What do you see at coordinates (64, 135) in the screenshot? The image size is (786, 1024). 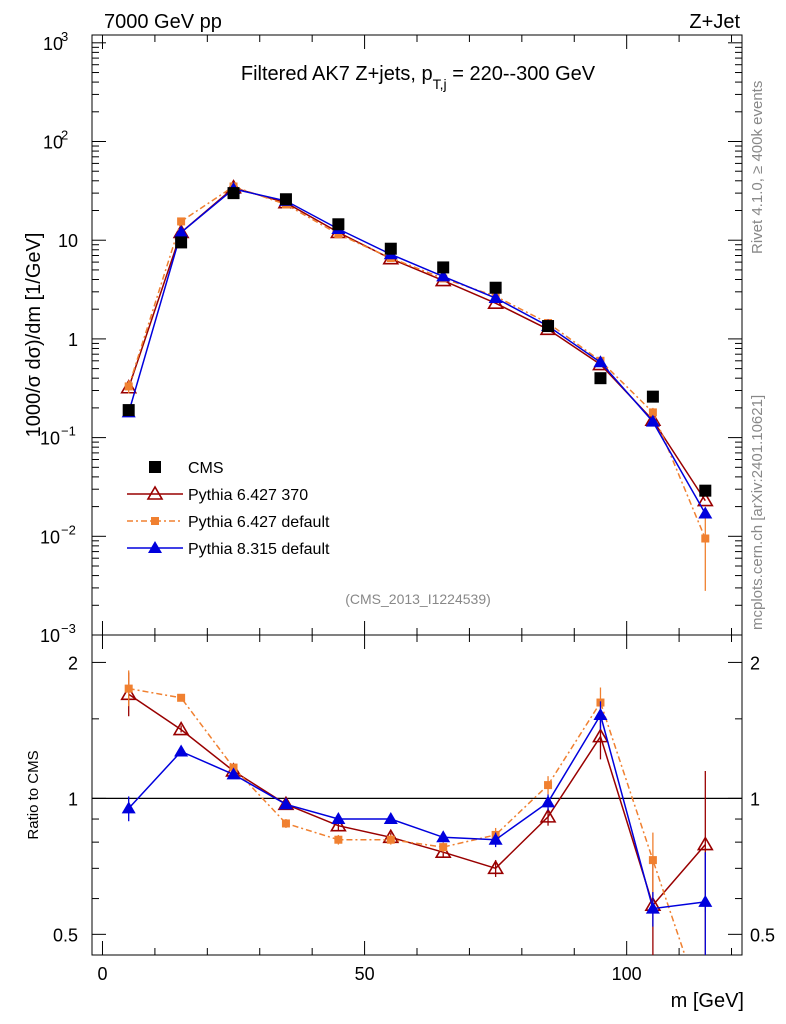 I see `y-tick-exponent: 2` at bounding box center [64, 135].